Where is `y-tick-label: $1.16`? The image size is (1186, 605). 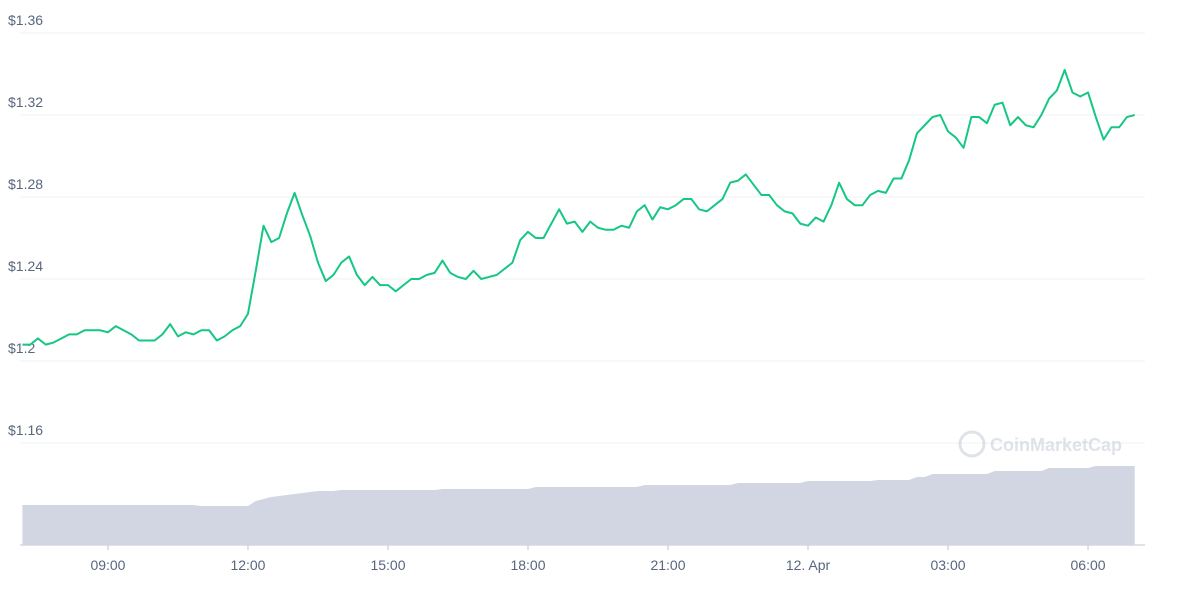
y-tick-label: $1.16 is located at coordinates (25, 430).